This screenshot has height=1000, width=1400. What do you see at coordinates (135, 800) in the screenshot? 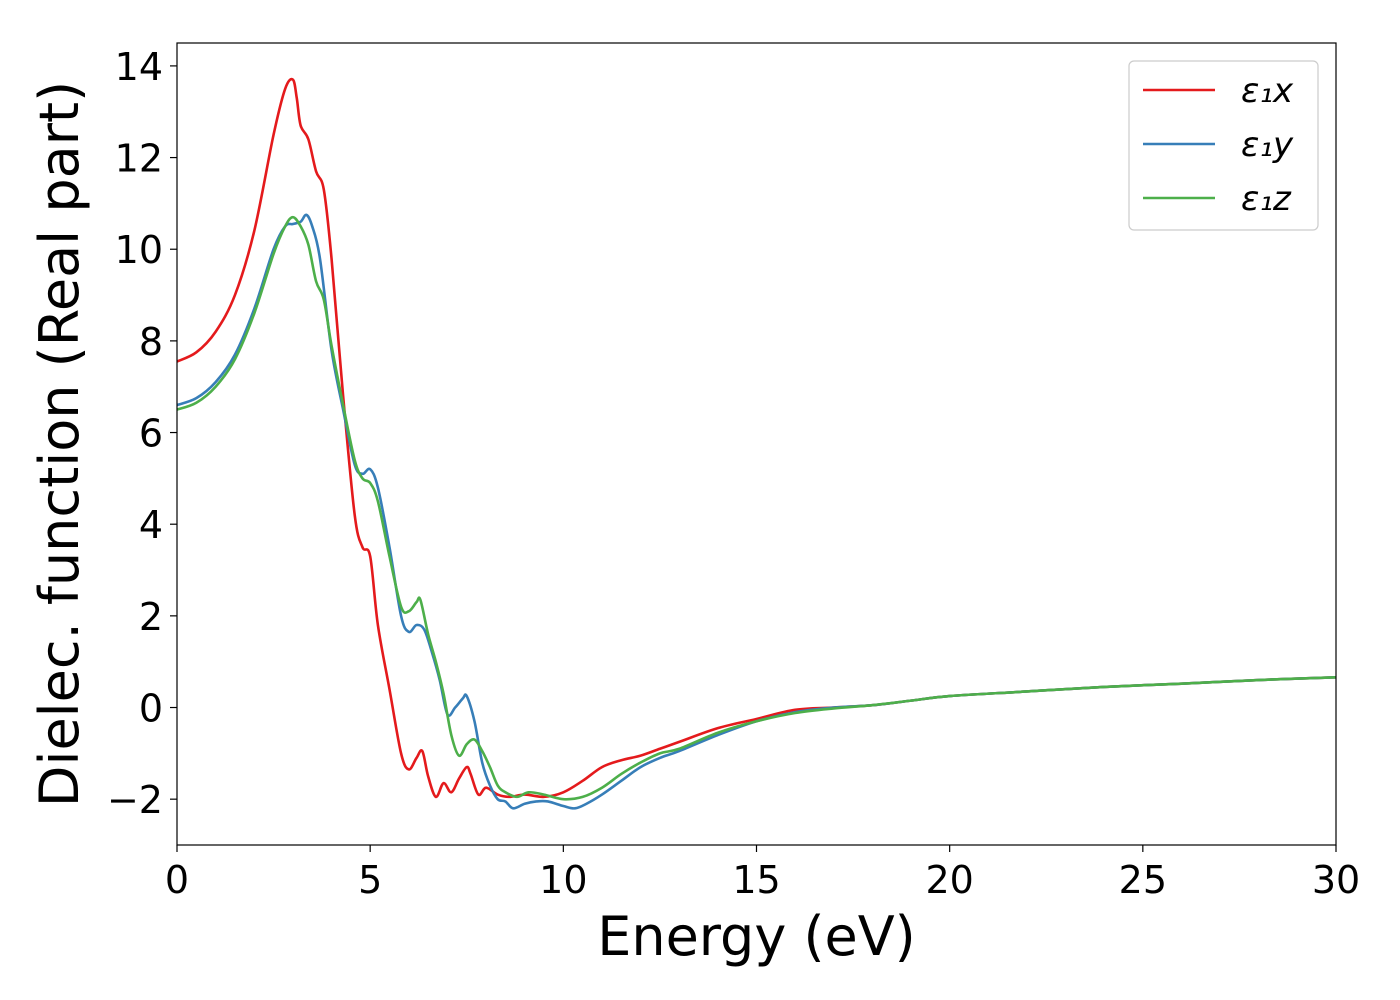
I see `y-tick-label: −2` at bounding box center [135, 800].